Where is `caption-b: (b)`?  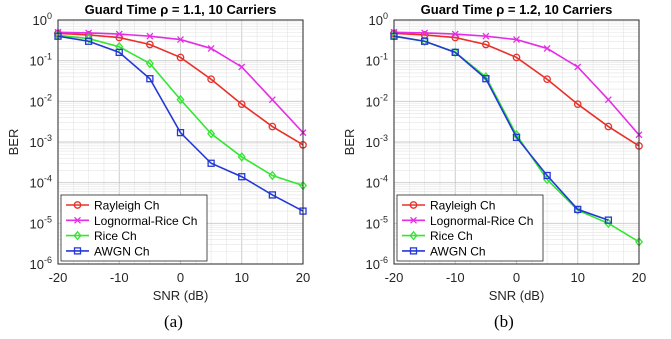 caption-b: (b) is located at coordinates (504, 321).